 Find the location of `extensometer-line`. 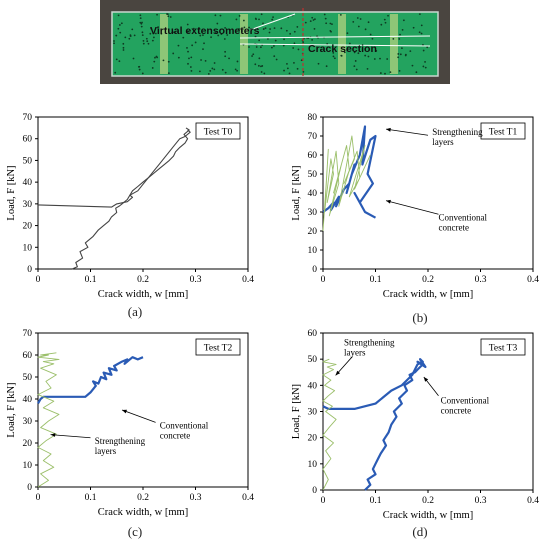

extensometer-line is located at coordinates (335, 45).